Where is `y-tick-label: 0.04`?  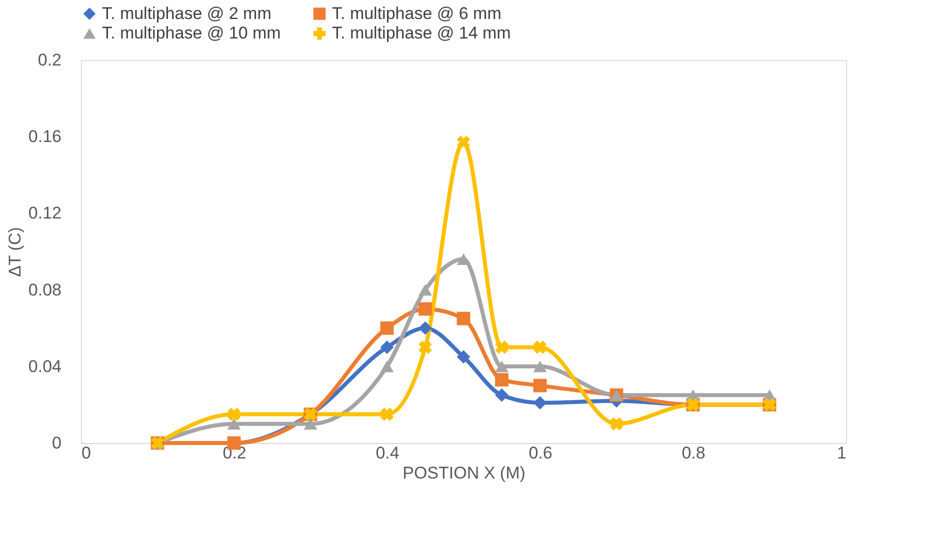
y-tick-label: 0.04 is located at coordinates (45, 366).